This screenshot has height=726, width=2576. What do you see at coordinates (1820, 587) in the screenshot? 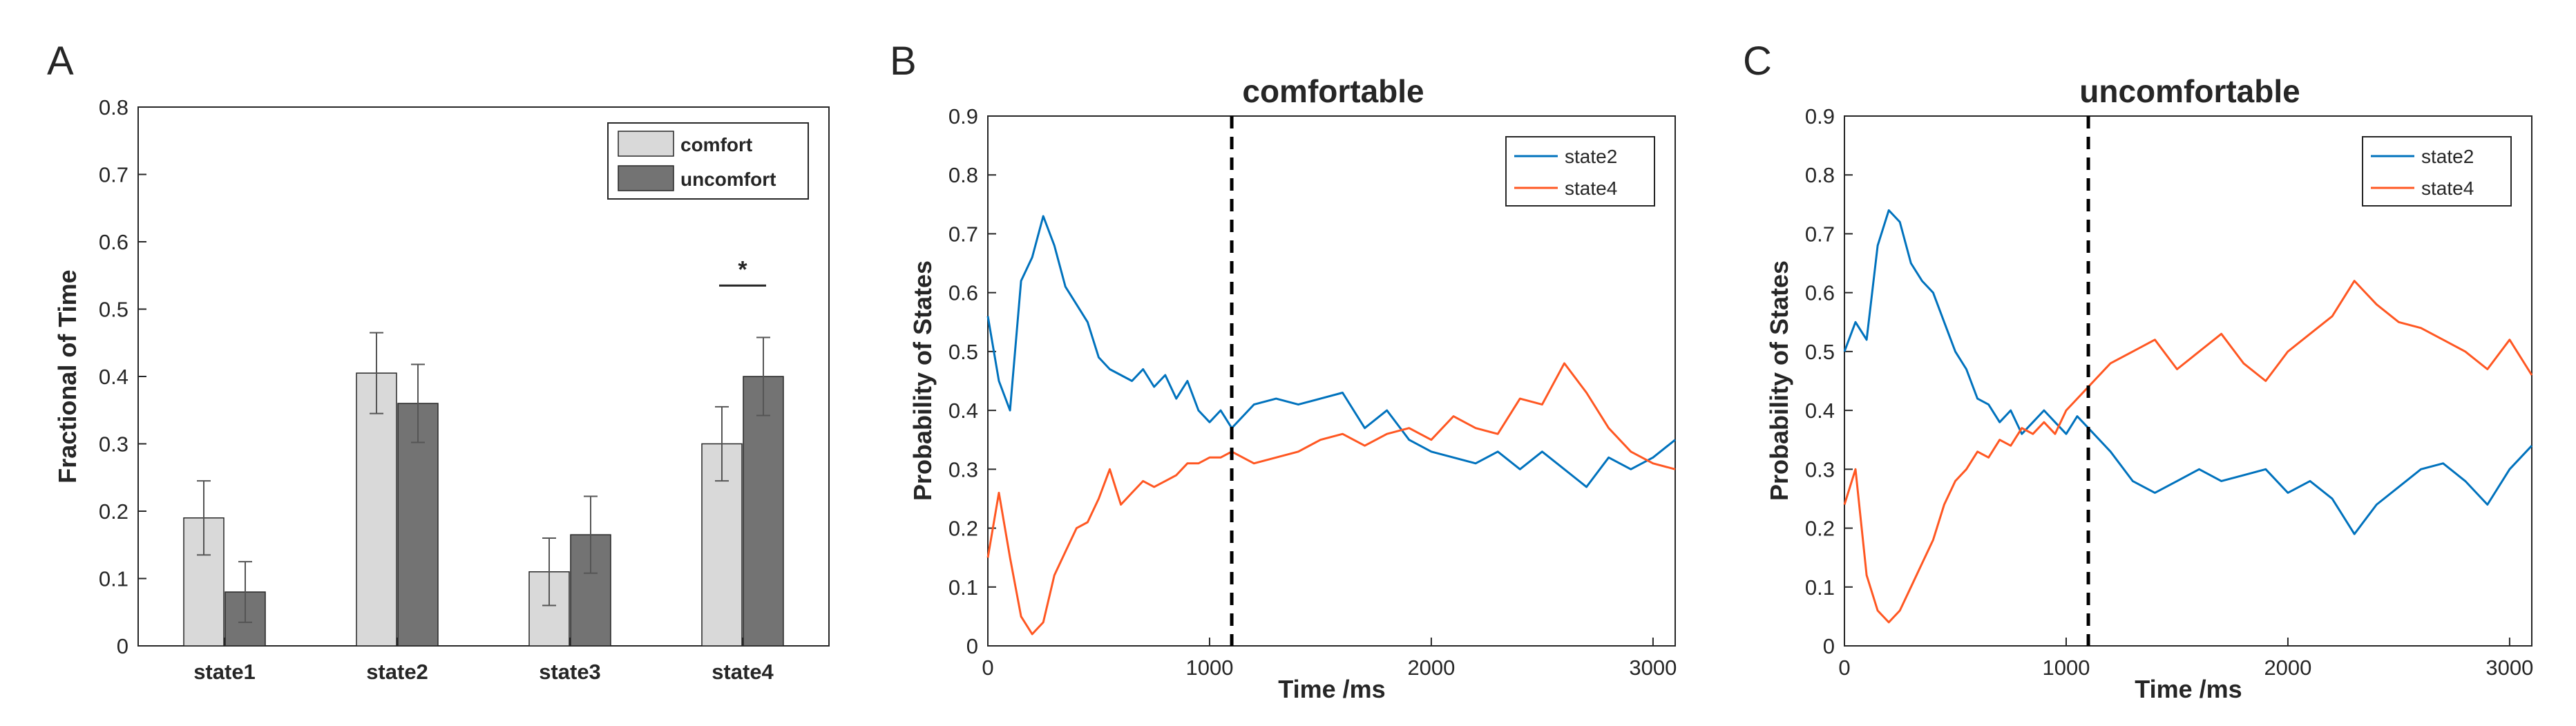
I see `y-tick-label-c: 0.1` at bounding box center [1820, 587].